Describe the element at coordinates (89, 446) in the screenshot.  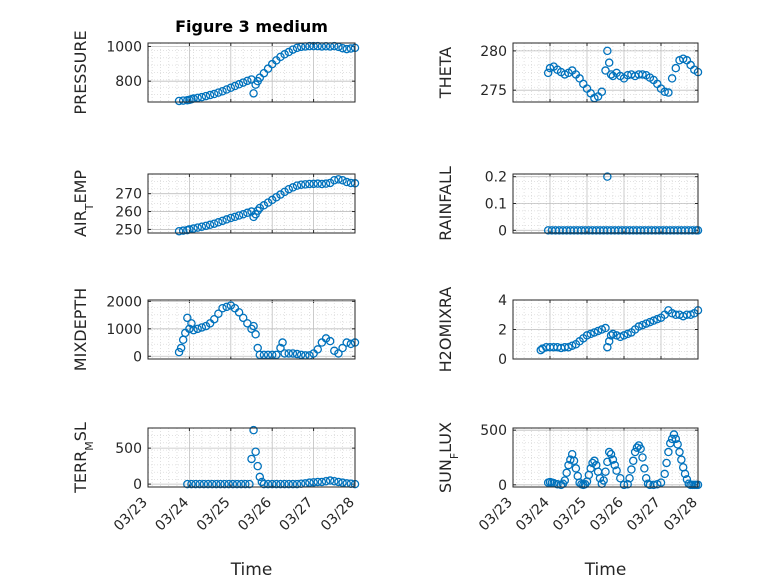
I see `y-axis-label-subscript: M` at that location.